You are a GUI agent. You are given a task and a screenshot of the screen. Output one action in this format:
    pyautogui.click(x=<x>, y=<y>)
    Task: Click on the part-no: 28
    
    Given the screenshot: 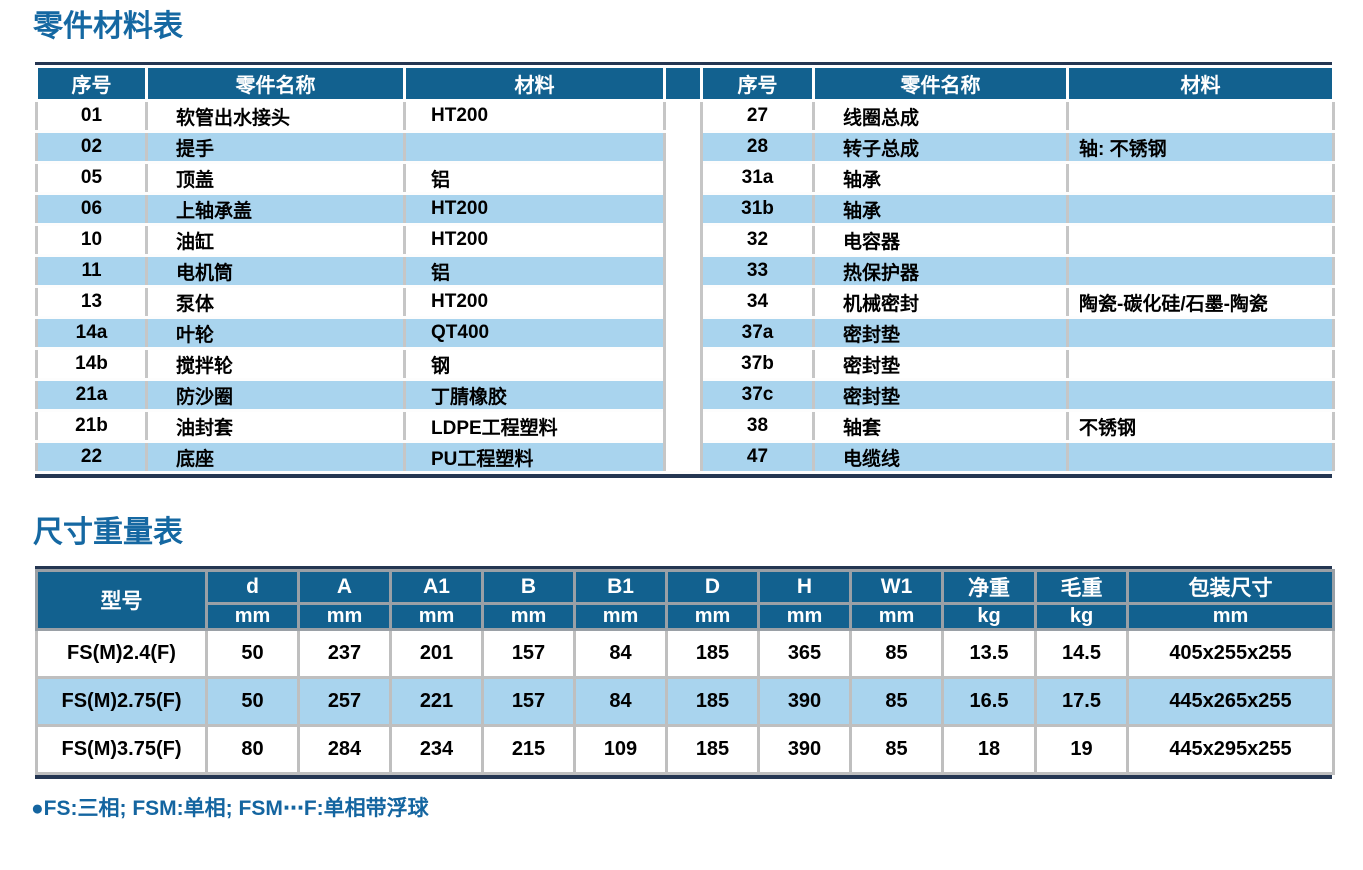 What is the action you would take?
    pyautogui.click(x=757, y=147)
    